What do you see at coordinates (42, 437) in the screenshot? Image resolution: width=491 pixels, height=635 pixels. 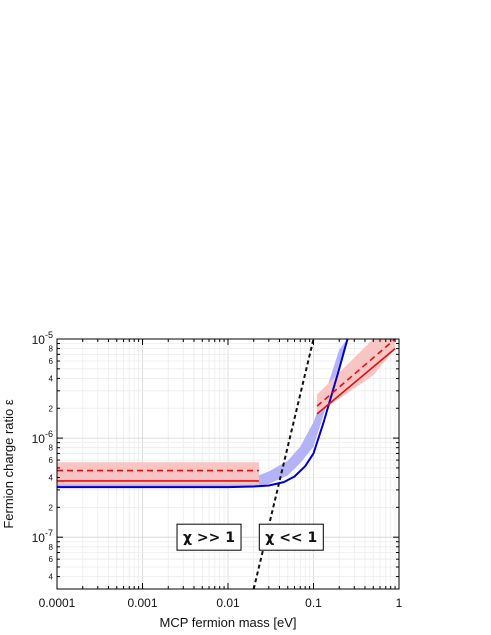 I see `y-tick-label: 10⁻⁶` at bounding box center [42, 437].